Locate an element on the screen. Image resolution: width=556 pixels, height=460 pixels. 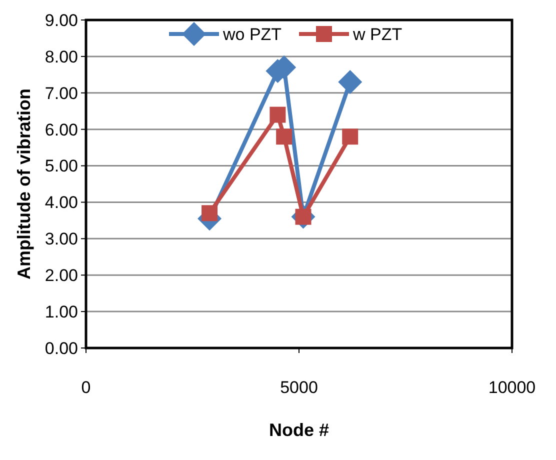
y-axis-title: Amplitude of vibration is located at coordinates (24, 184).